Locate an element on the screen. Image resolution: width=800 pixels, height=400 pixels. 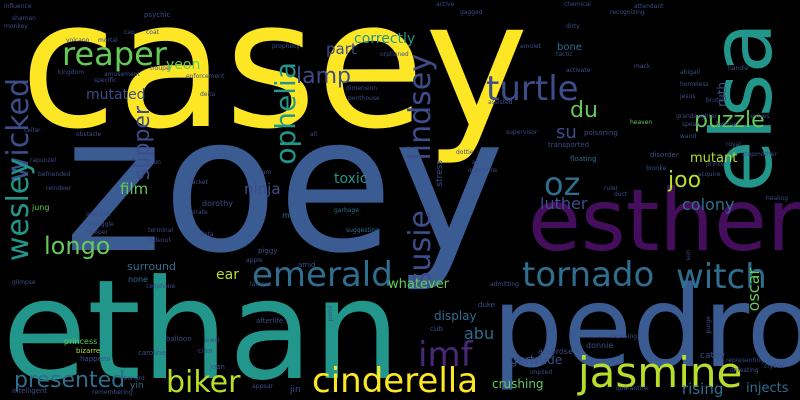
word-bone: bone is located at coordinates (569, 47).